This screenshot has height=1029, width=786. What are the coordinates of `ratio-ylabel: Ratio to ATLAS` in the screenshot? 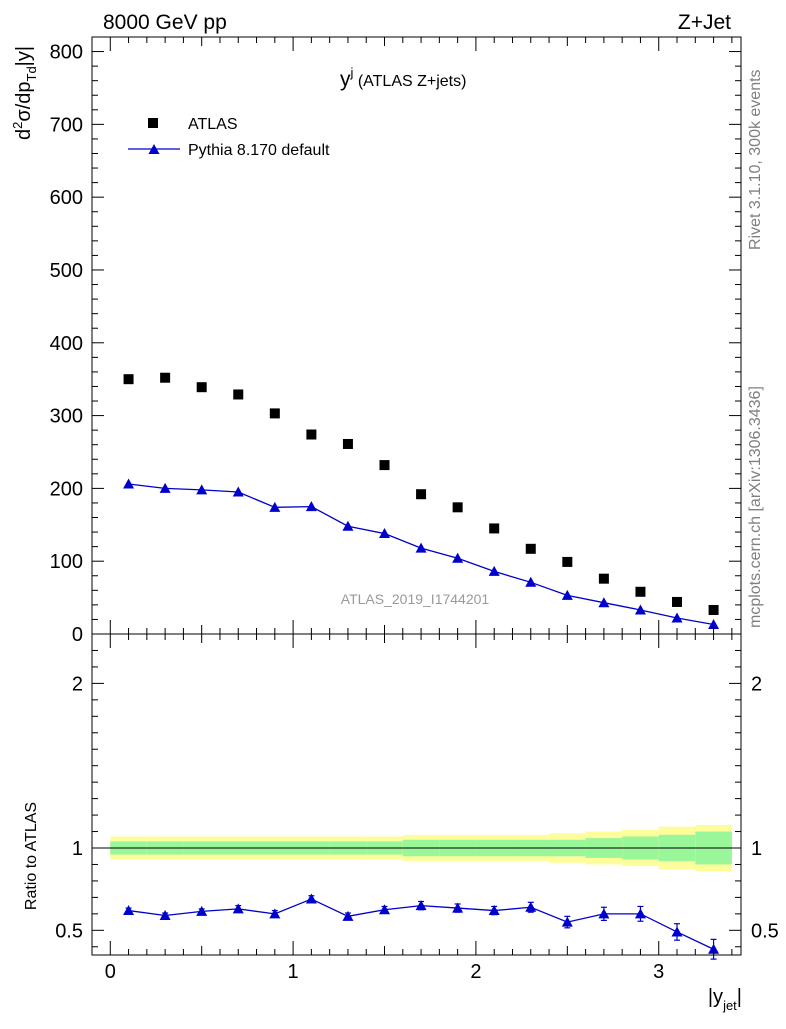 It's located at (31, 856).